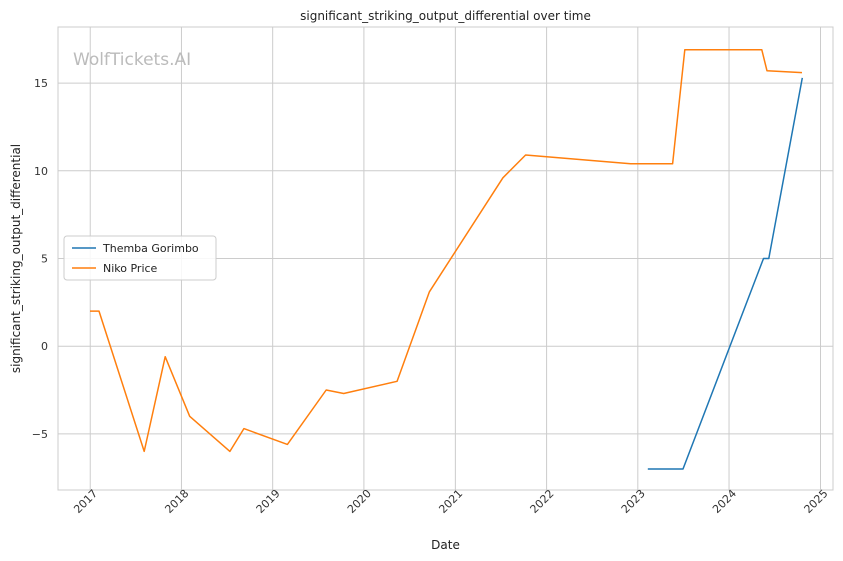 The height and width of the screenshot is (561, 843). Describe the element at coordinates (724, 501) in the screenshot. I see `x-tick-label: 2024` at that location.